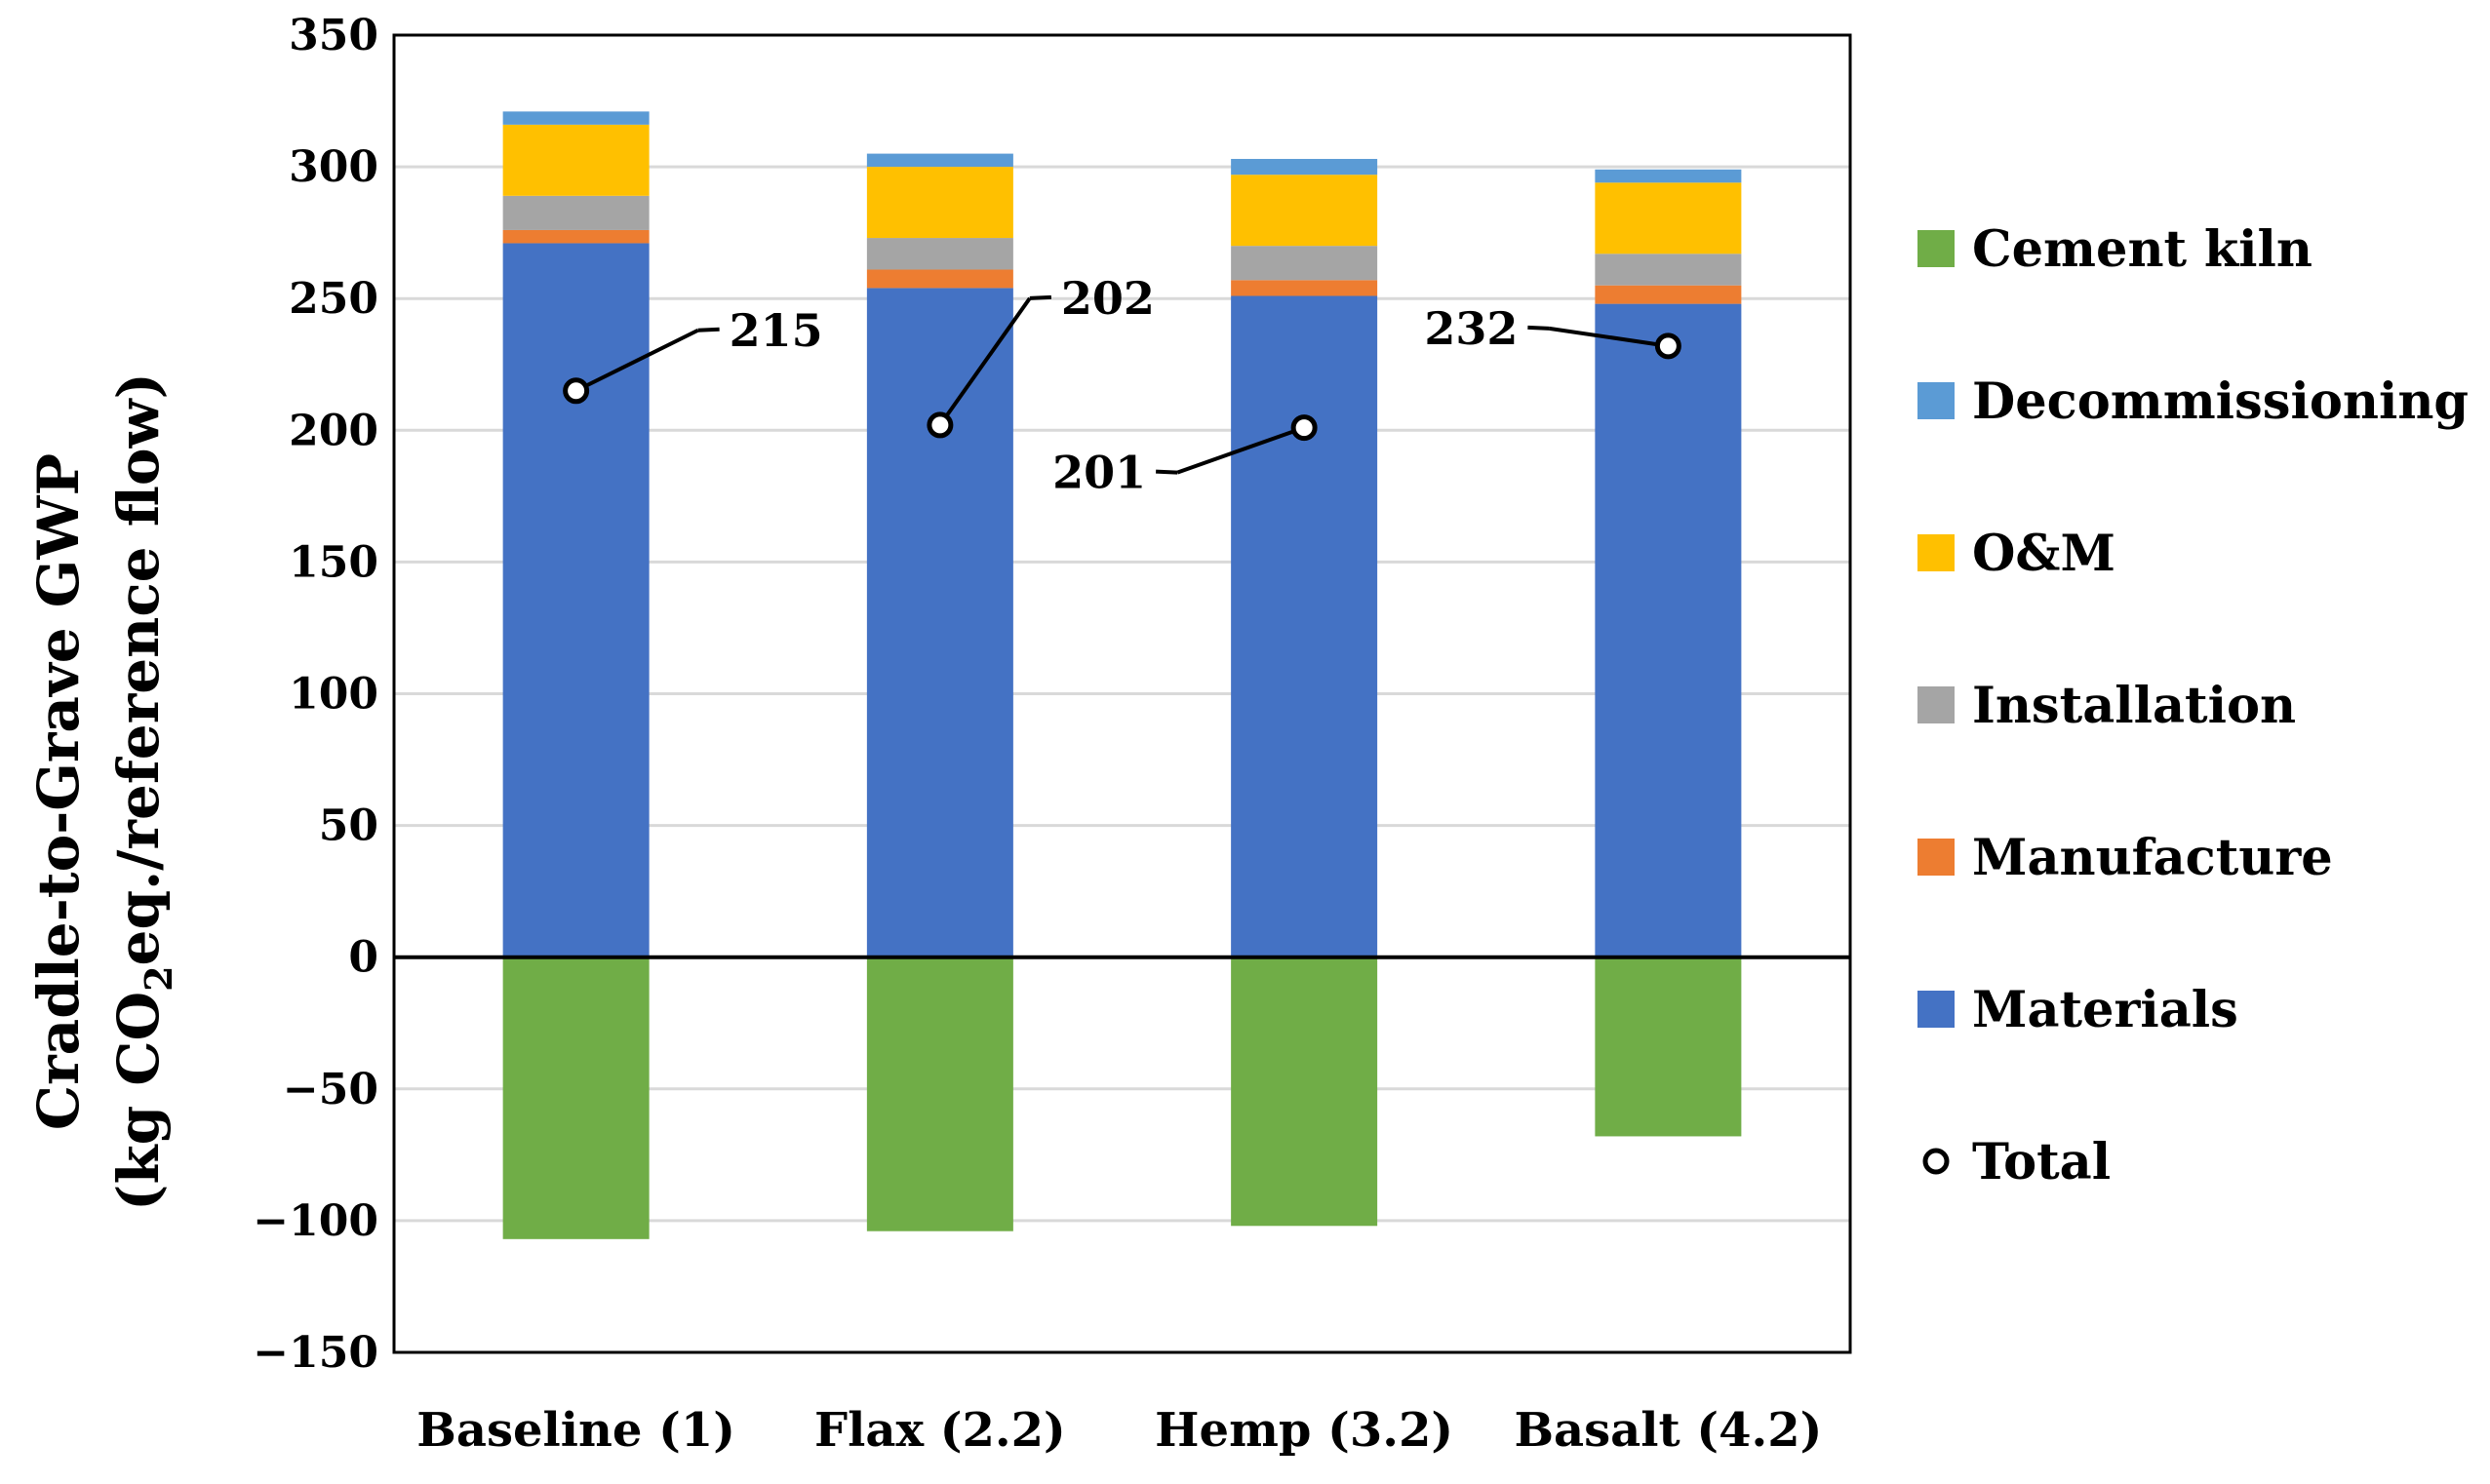  Describe the element at coordinates (333, 167) in the screenshot. I see `y-tick-label: 300` at that location.